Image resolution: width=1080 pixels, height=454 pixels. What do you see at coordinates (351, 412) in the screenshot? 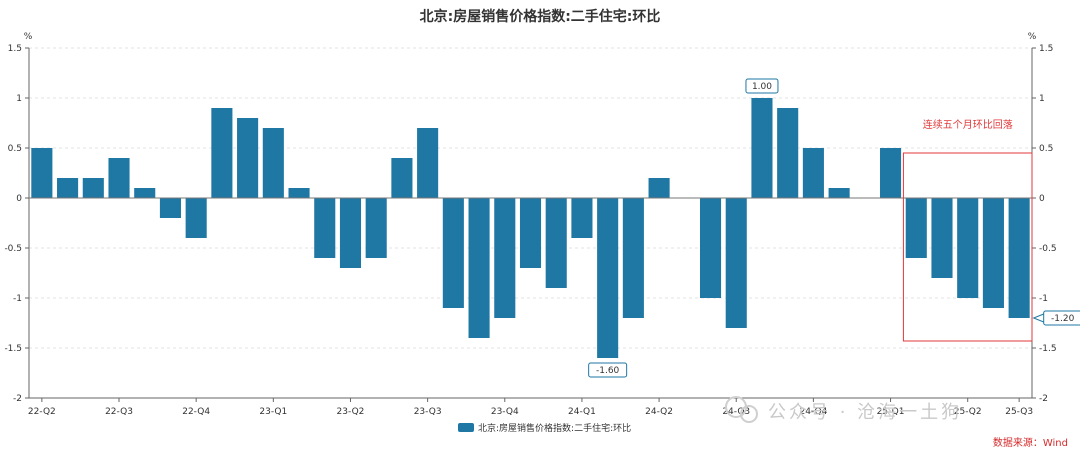
I see `x-tick-label: 23-Q2` at bounding box center [351, 412].